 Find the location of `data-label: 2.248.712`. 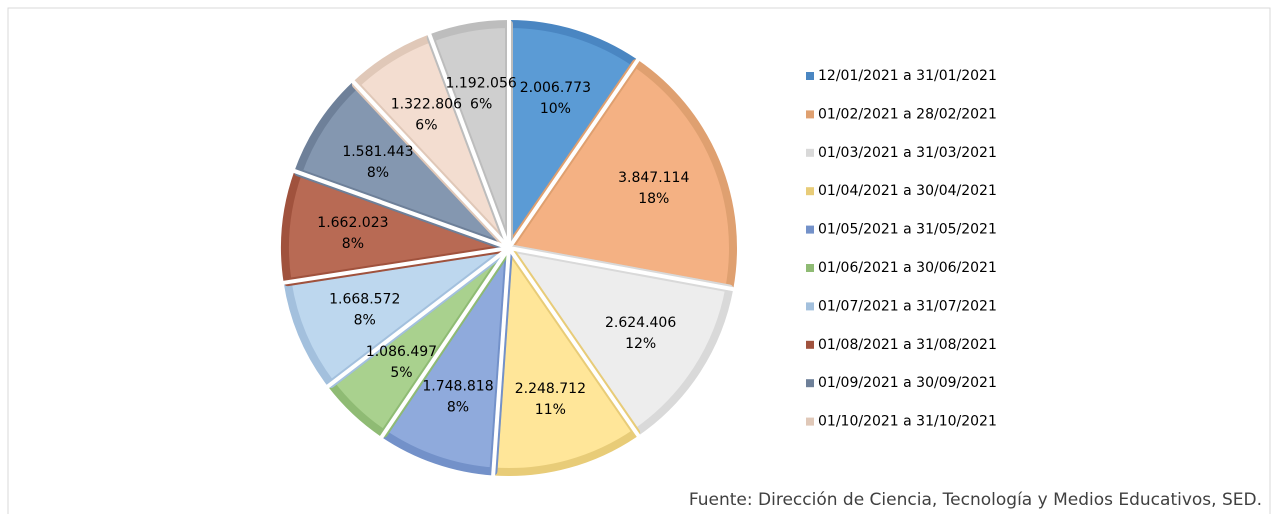

data-label: 2.248.712 is located at coordinates (550, 389).